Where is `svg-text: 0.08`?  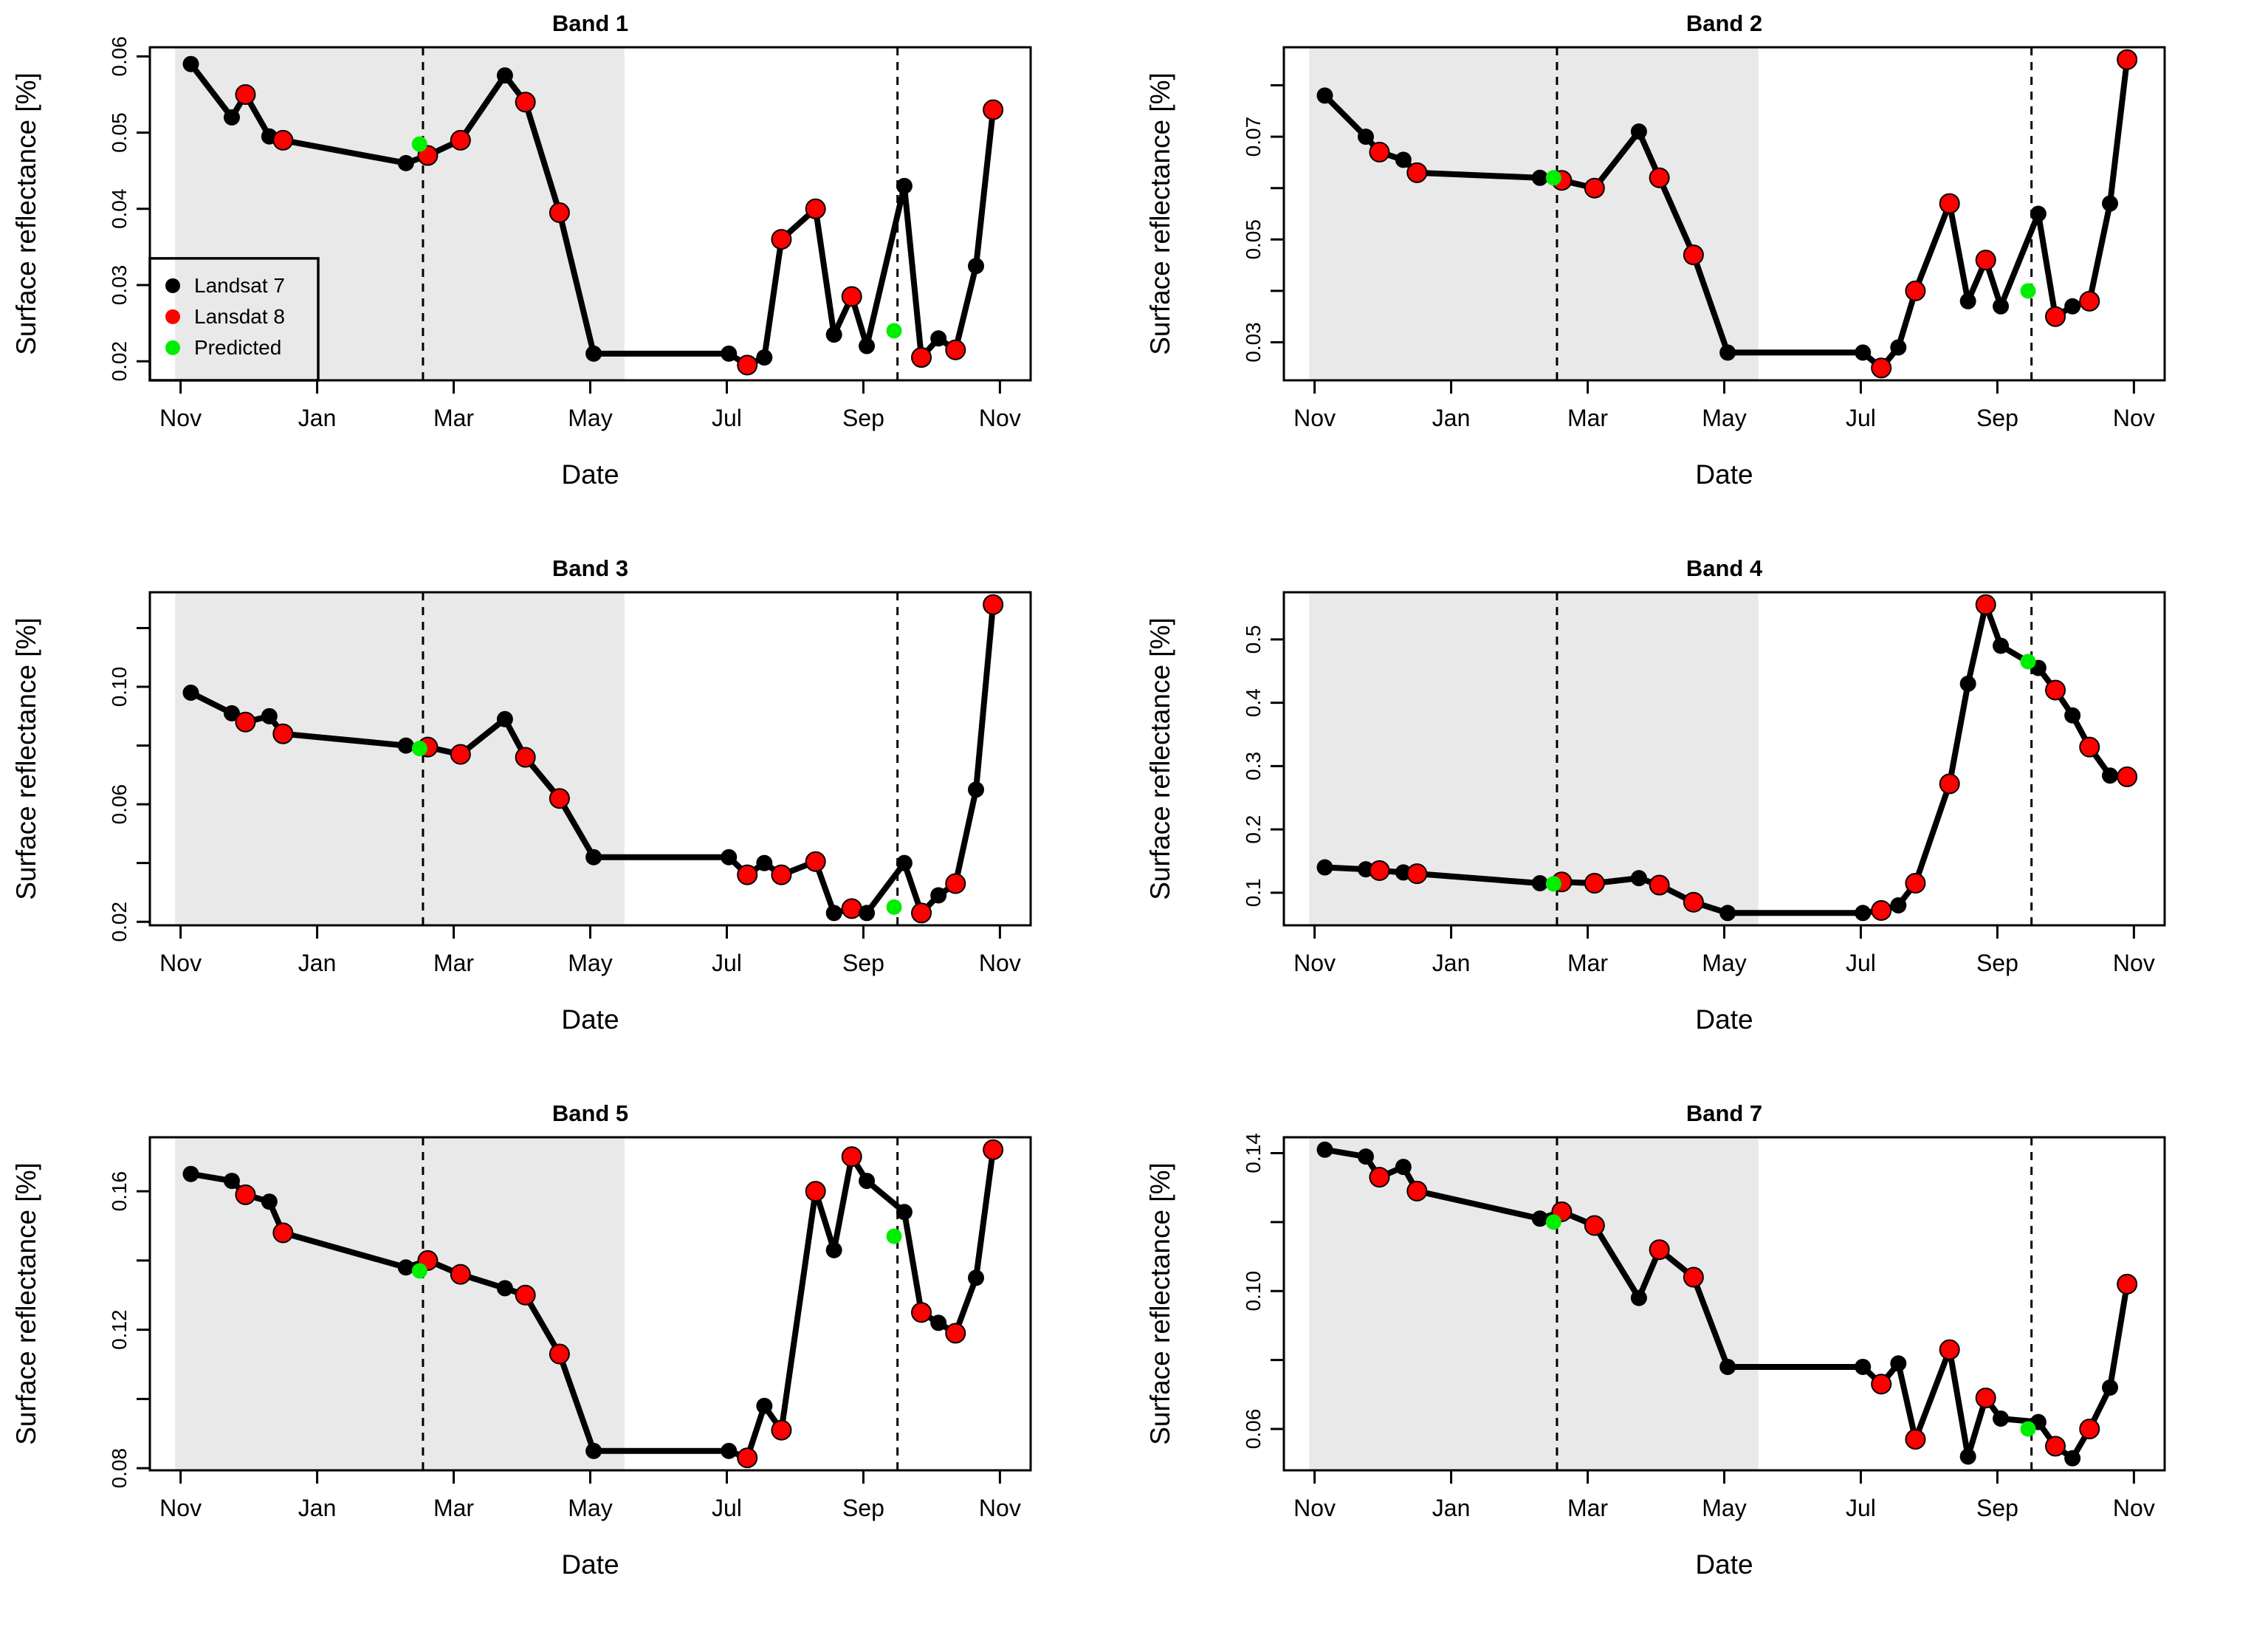
svg-text: 0.08 is located at coordinates (119, 1468).